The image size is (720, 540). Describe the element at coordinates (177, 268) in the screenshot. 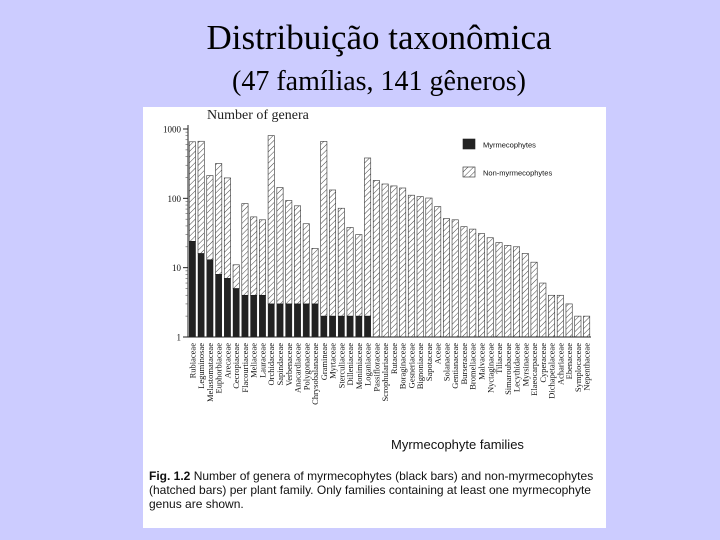

I see `y-tick-label-1: 10` at that location.